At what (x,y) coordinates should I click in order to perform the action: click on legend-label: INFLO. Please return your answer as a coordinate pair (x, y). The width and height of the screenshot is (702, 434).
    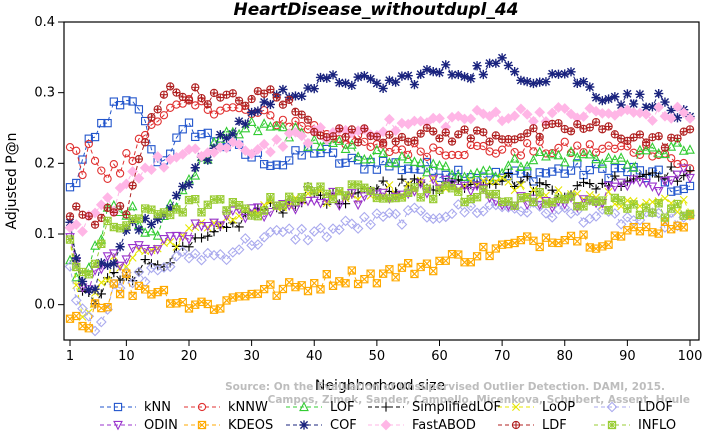
    Looking at the image, I should click on (657, 425).